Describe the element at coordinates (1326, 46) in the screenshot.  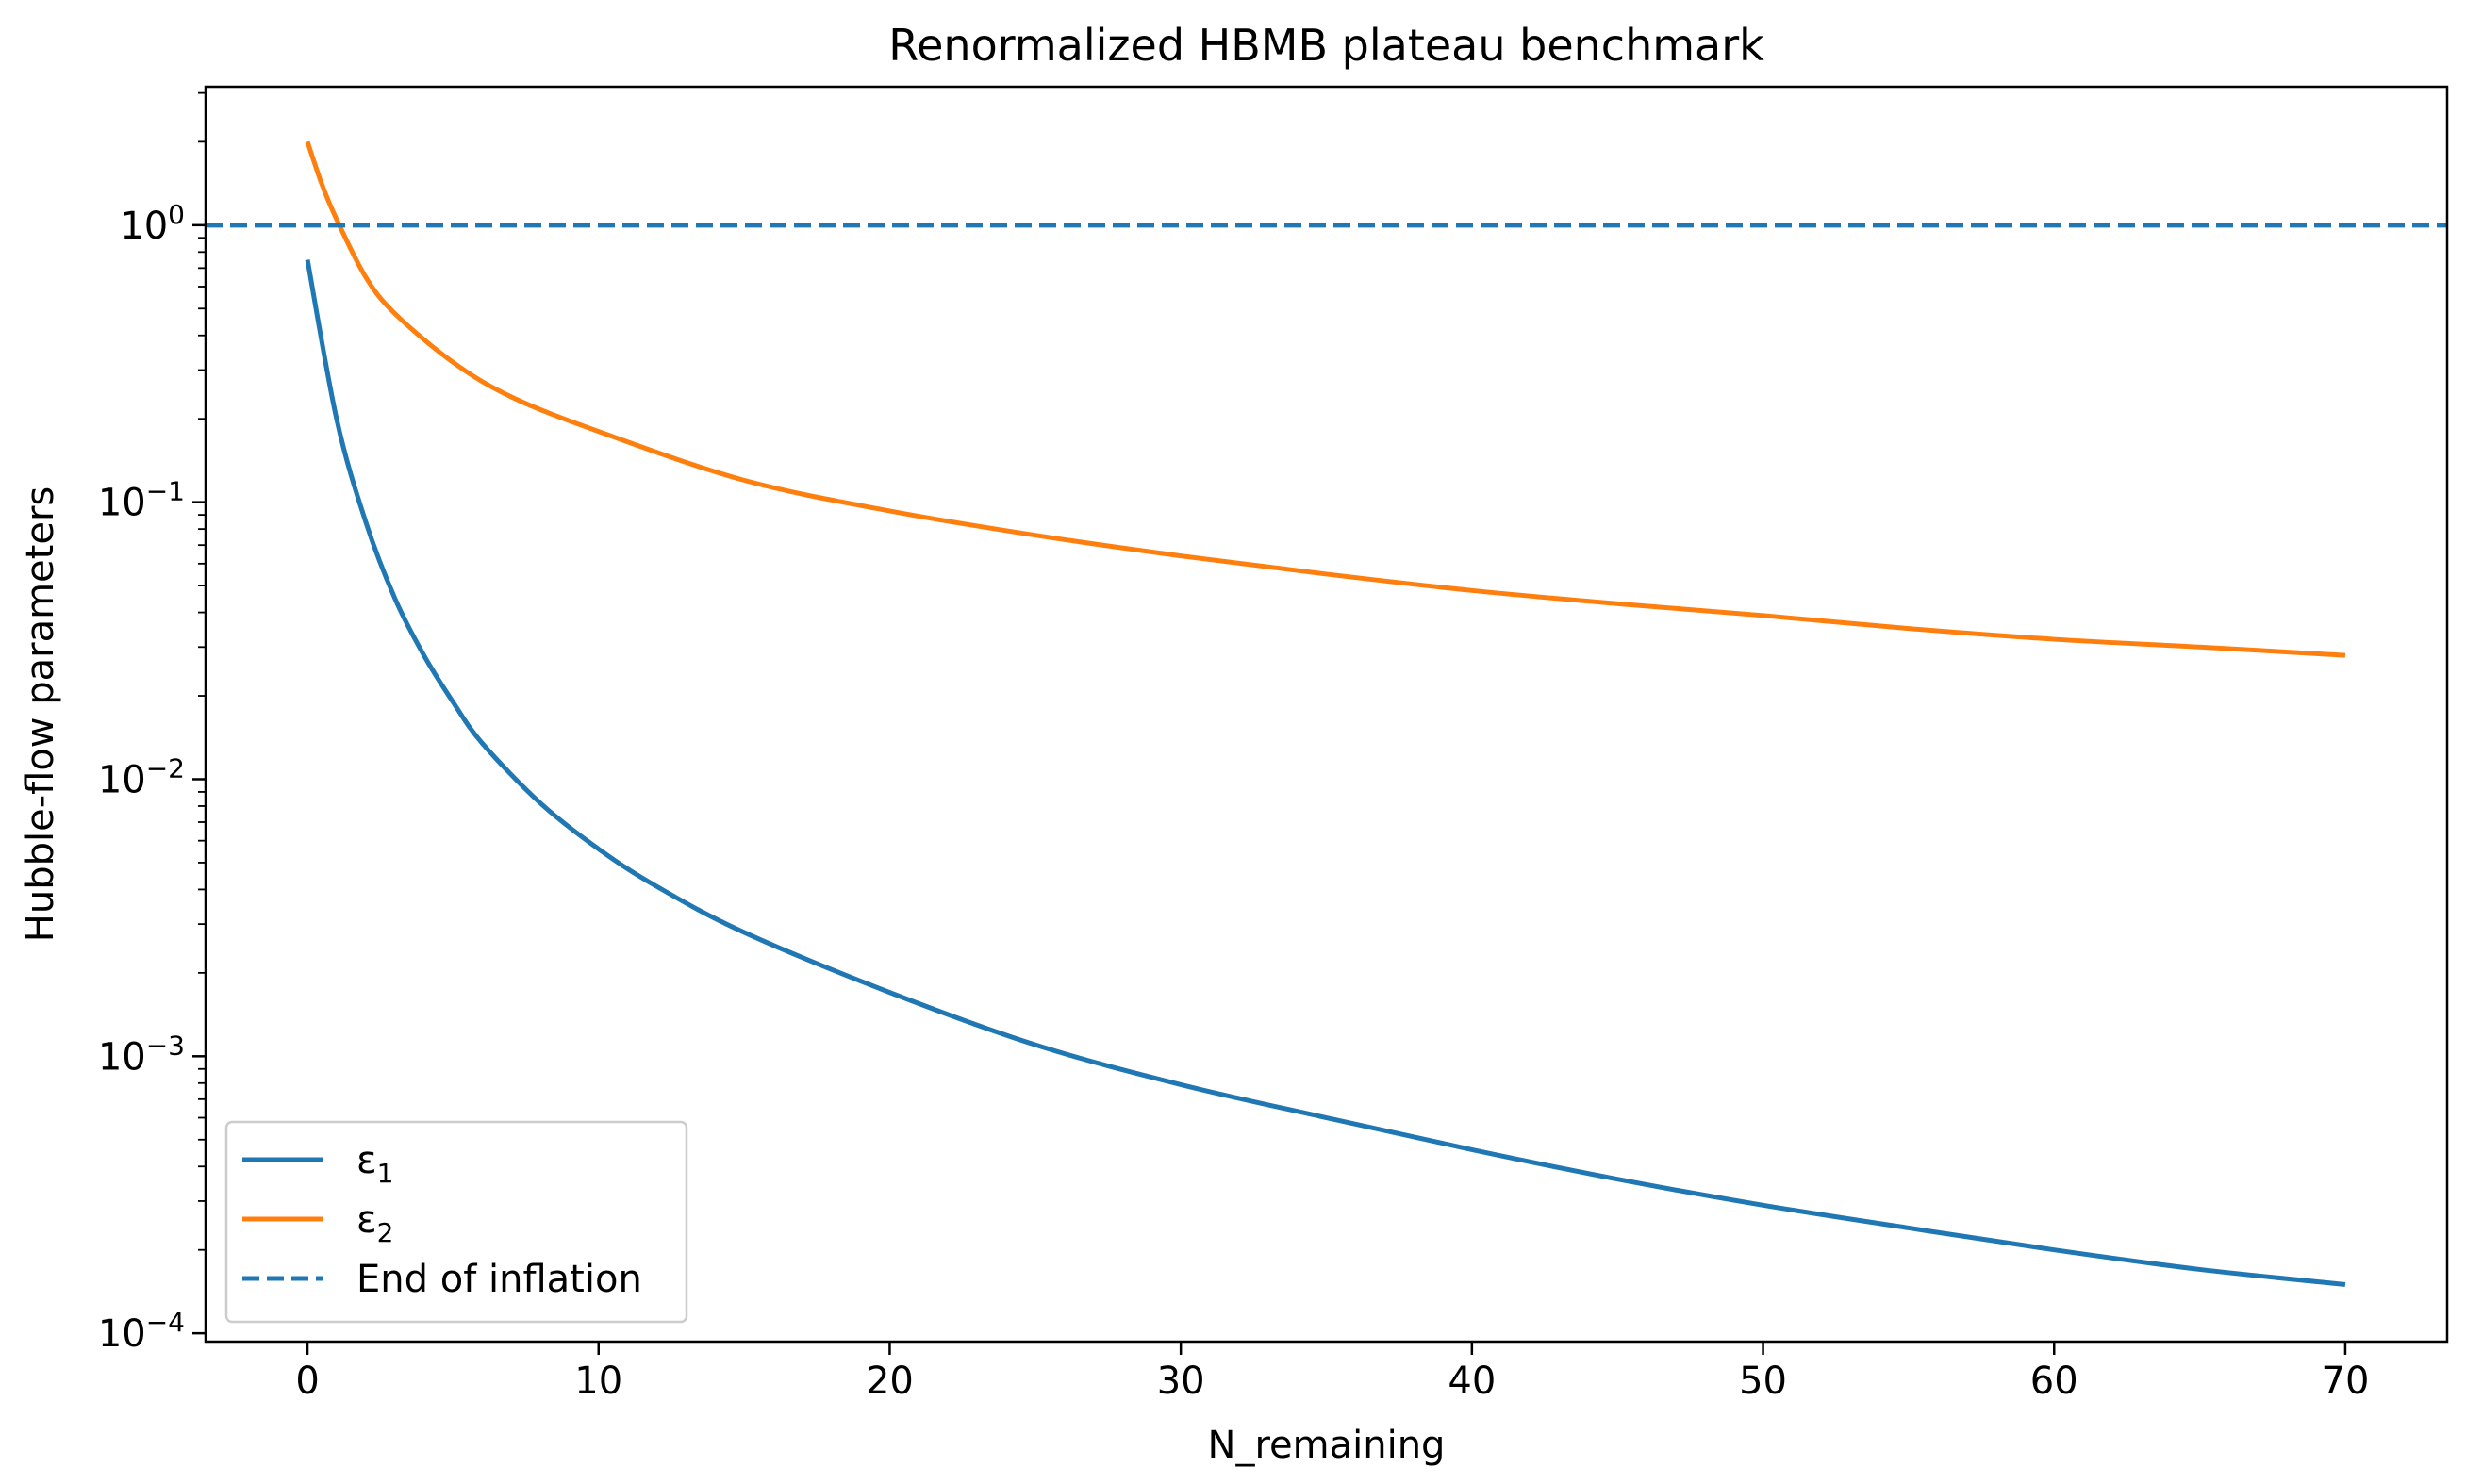
I see `chart-title: Renormalized HBMB plateau benchmark` at that location.